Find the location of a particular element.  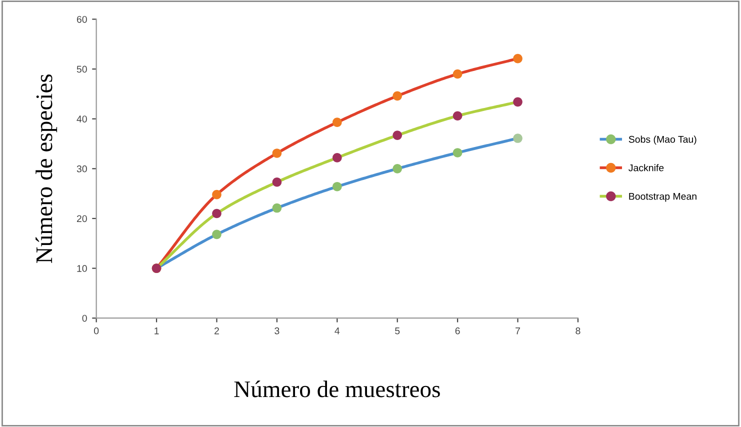

legend-label: Sobs (Mao Tau) is located at coordinates (662, 140).